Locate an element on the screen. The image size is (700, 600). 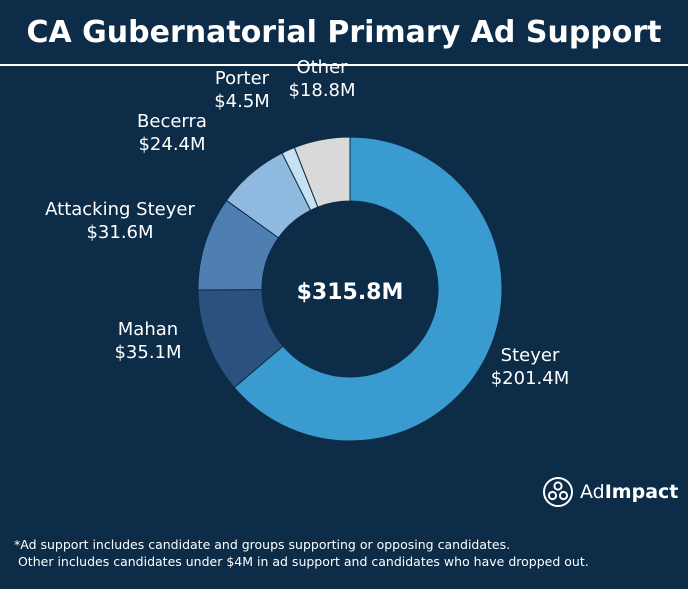
slice-name-label: Becerra is located at coordinates (172, 121).